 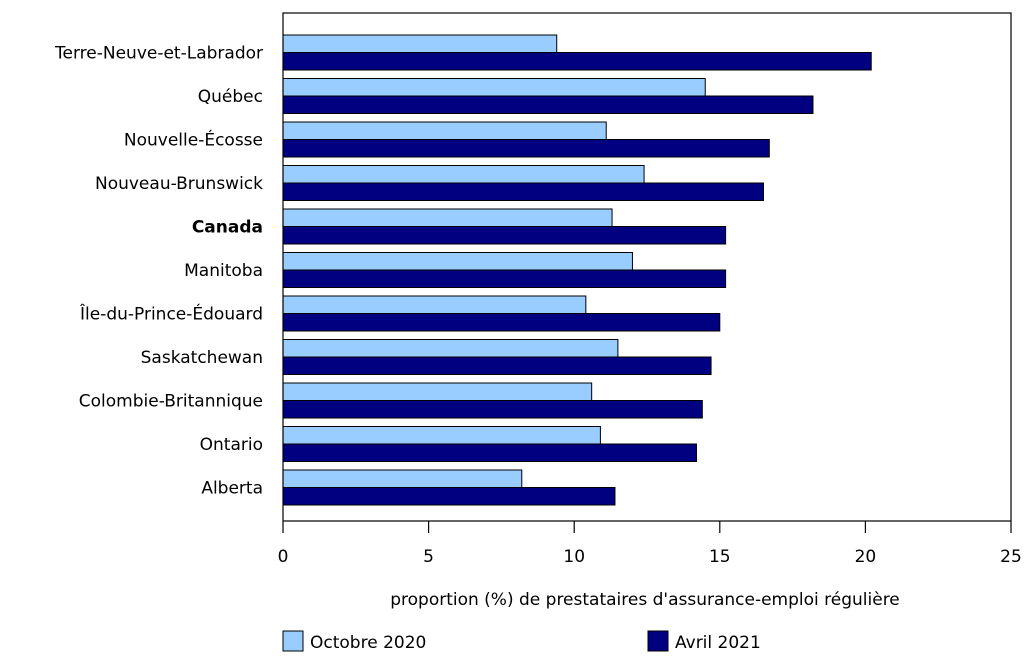 What do you see at coordinates (202, 358) in the screenshot?
I see `category-label: Saskatchewan` at bounding box center [202, 358].